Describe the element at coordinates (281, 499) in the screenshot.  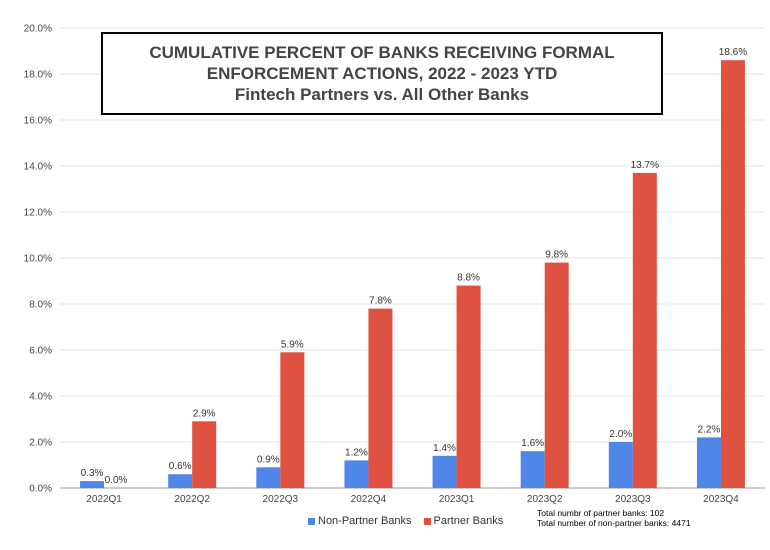
I see `x-tick-label: 2022Q3` at that location.